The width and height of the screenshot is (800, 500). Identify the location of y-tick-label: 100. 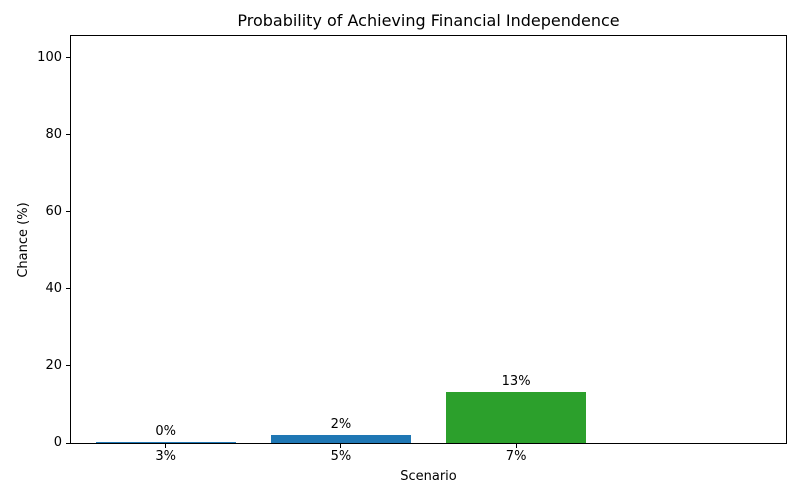
(49, 57).